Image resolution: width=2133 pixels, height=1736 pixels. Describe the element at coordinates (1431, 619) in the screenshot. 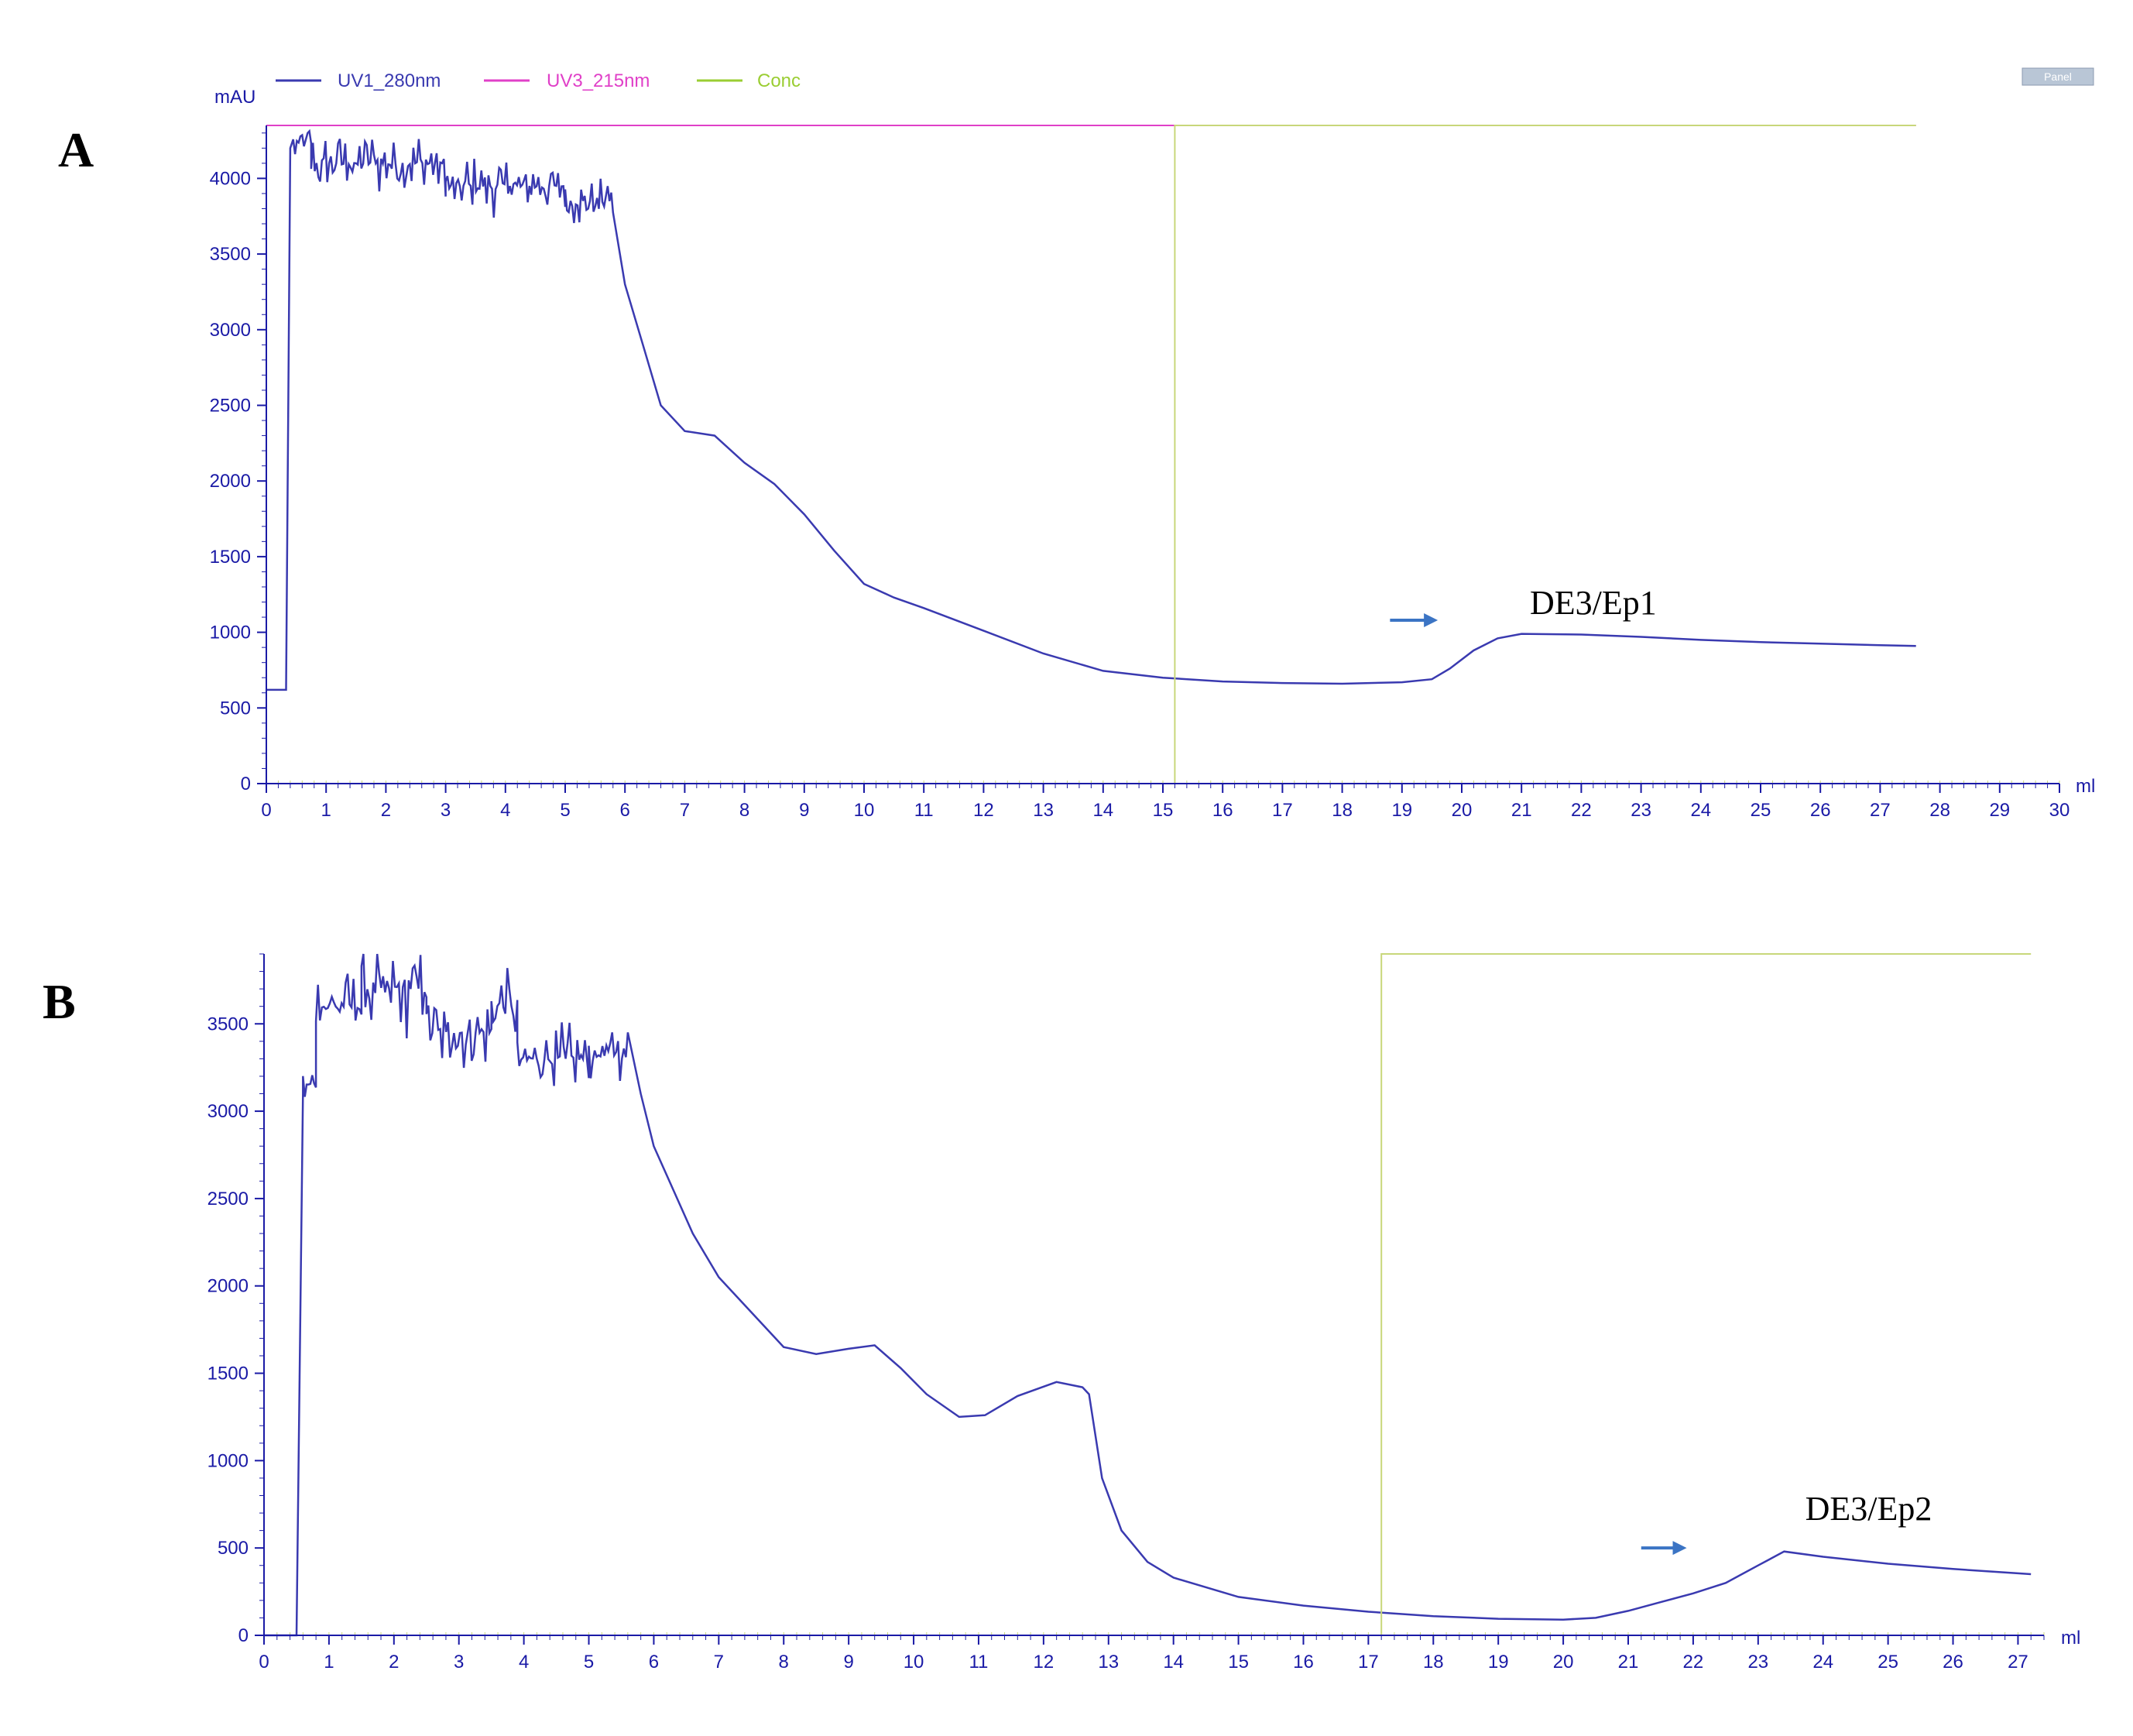

I see `arrow-head-a` at that location.